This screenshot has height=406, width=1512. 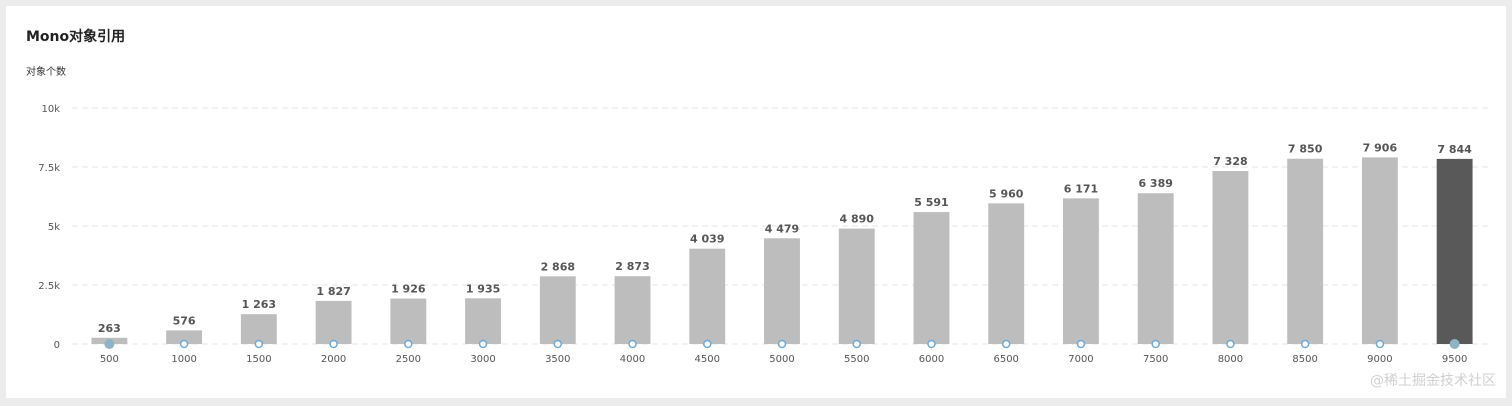 I want to click on data-label: 2 873, so click(x=632, y=266).